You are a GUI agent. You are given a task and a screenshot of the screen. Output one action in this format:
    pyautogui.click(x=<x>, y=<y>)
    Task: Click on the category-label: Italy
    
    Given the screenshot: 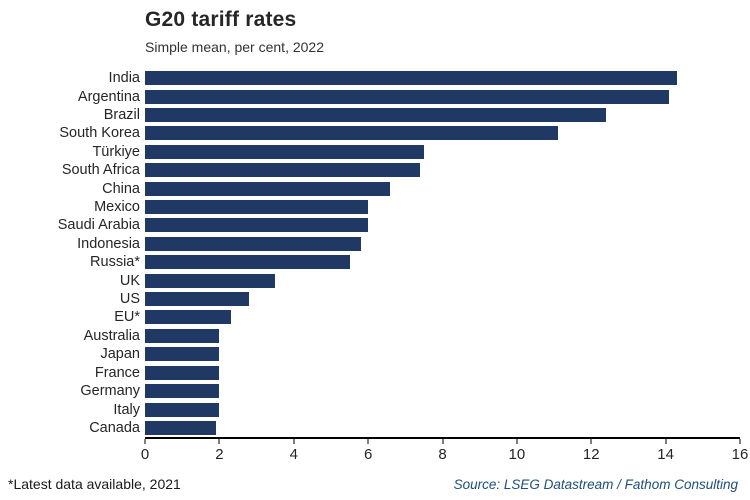 What is the action you would take?
    pyautogui.click(x=126, y=409)
    